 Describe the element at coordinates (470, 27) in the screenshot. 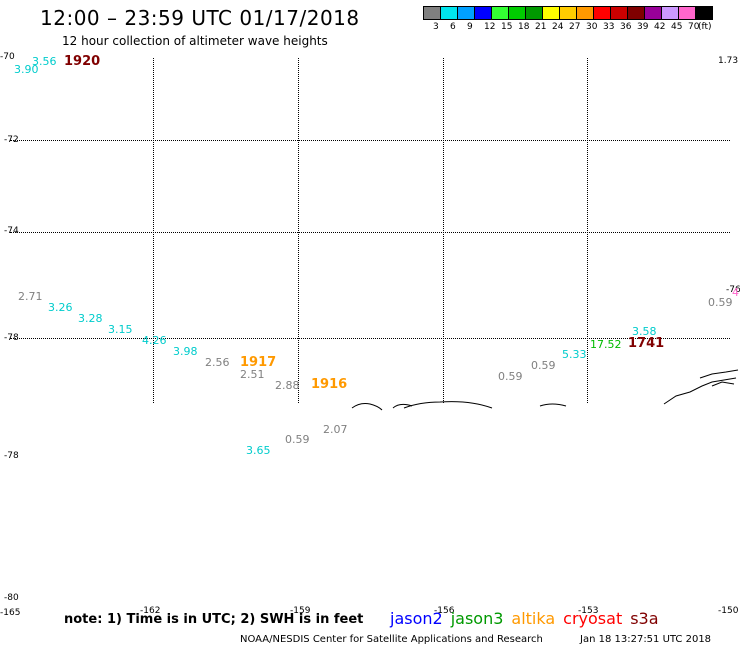

I see `scale-label: 9` at that location.